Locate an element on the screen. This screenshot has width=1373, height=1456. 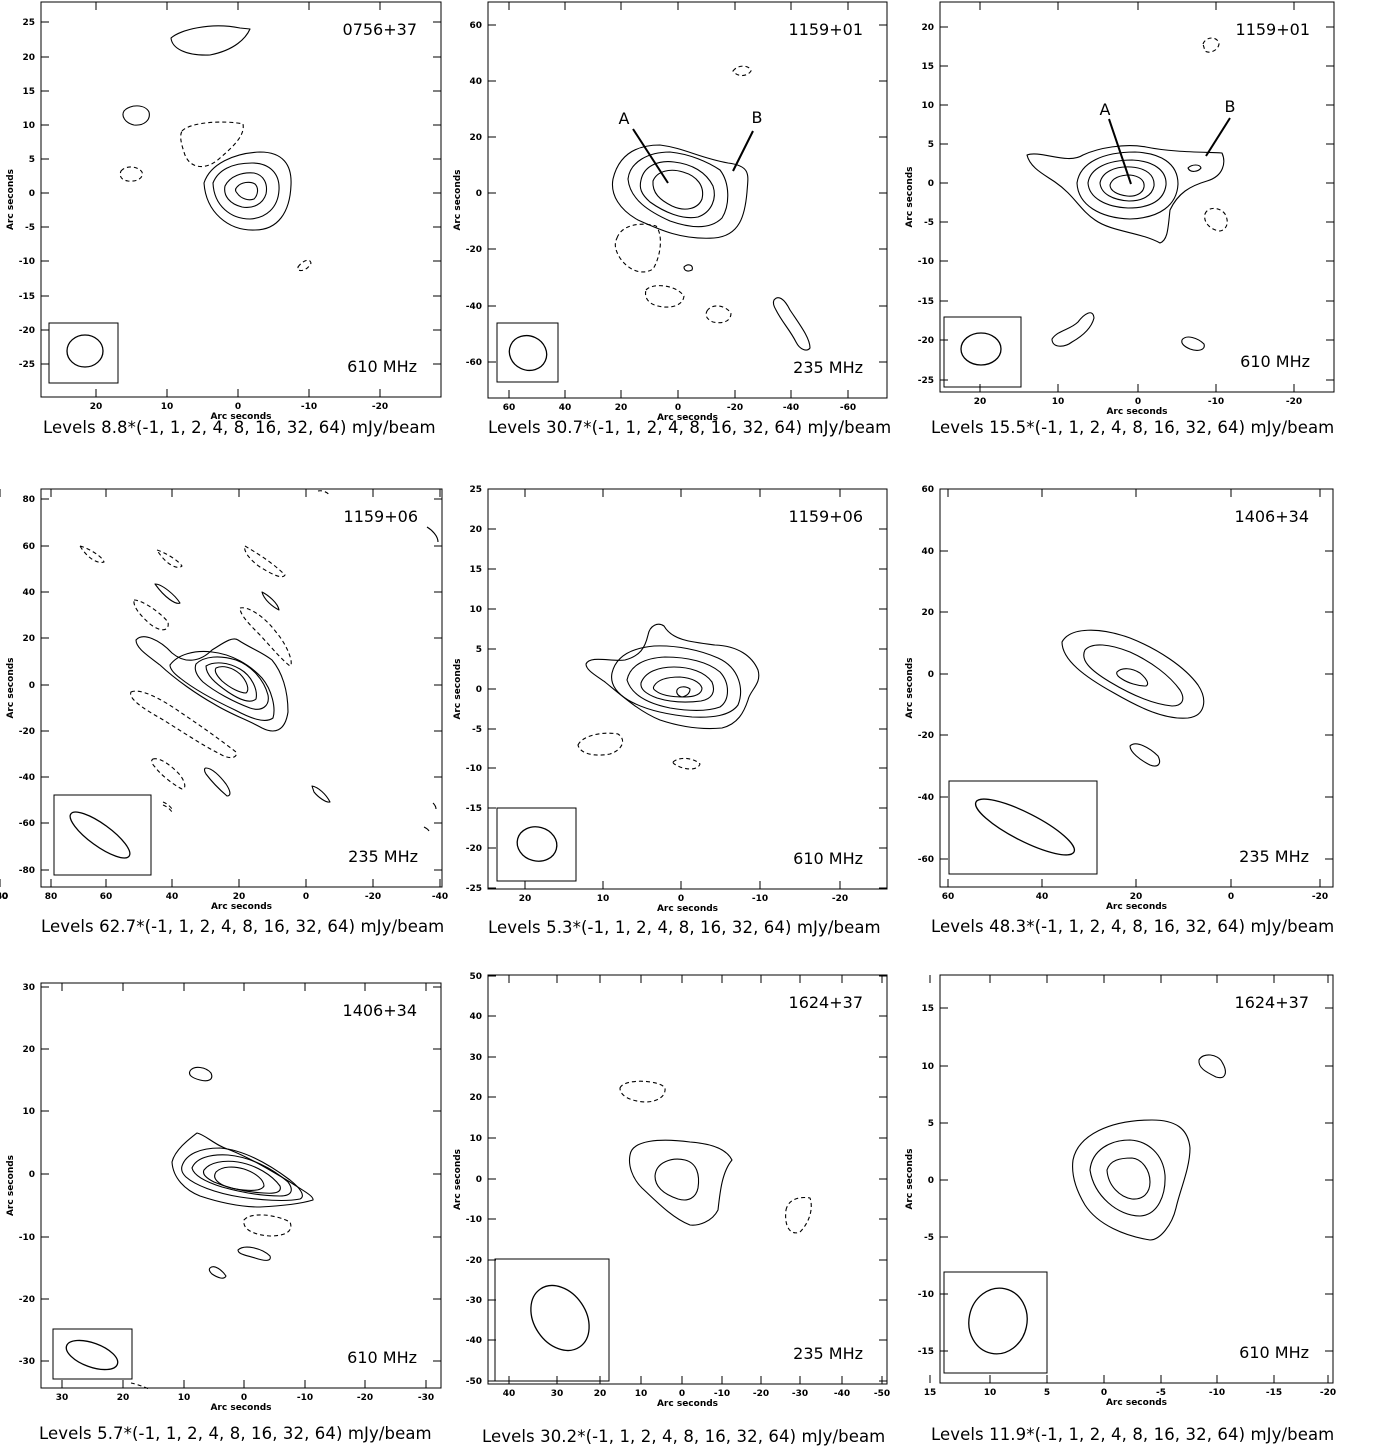
x-tick-label: 30 is located at coordinates (557, 1394).